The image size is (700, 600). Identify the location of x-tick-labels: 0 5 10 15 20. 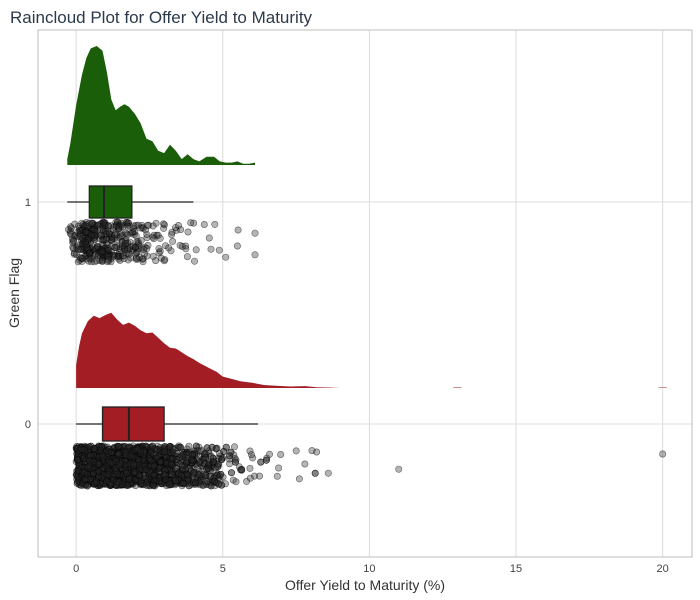
(371, 569).